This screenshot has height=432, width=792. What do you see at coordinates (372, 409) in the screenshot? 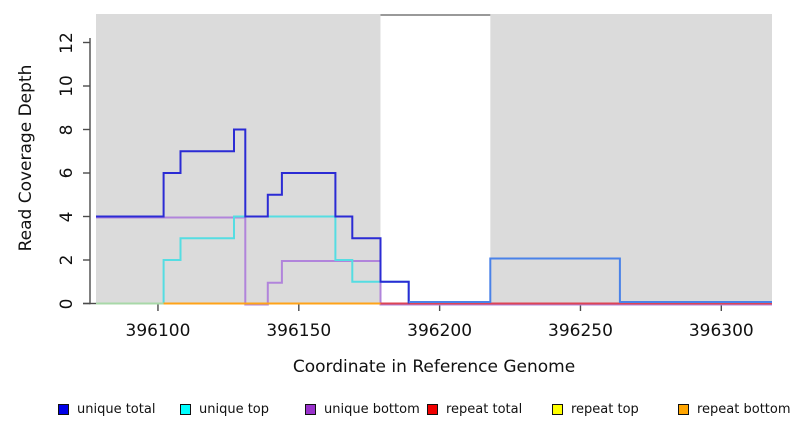
I see `legend-label: unique bottom` at bounding box center [372, 409].